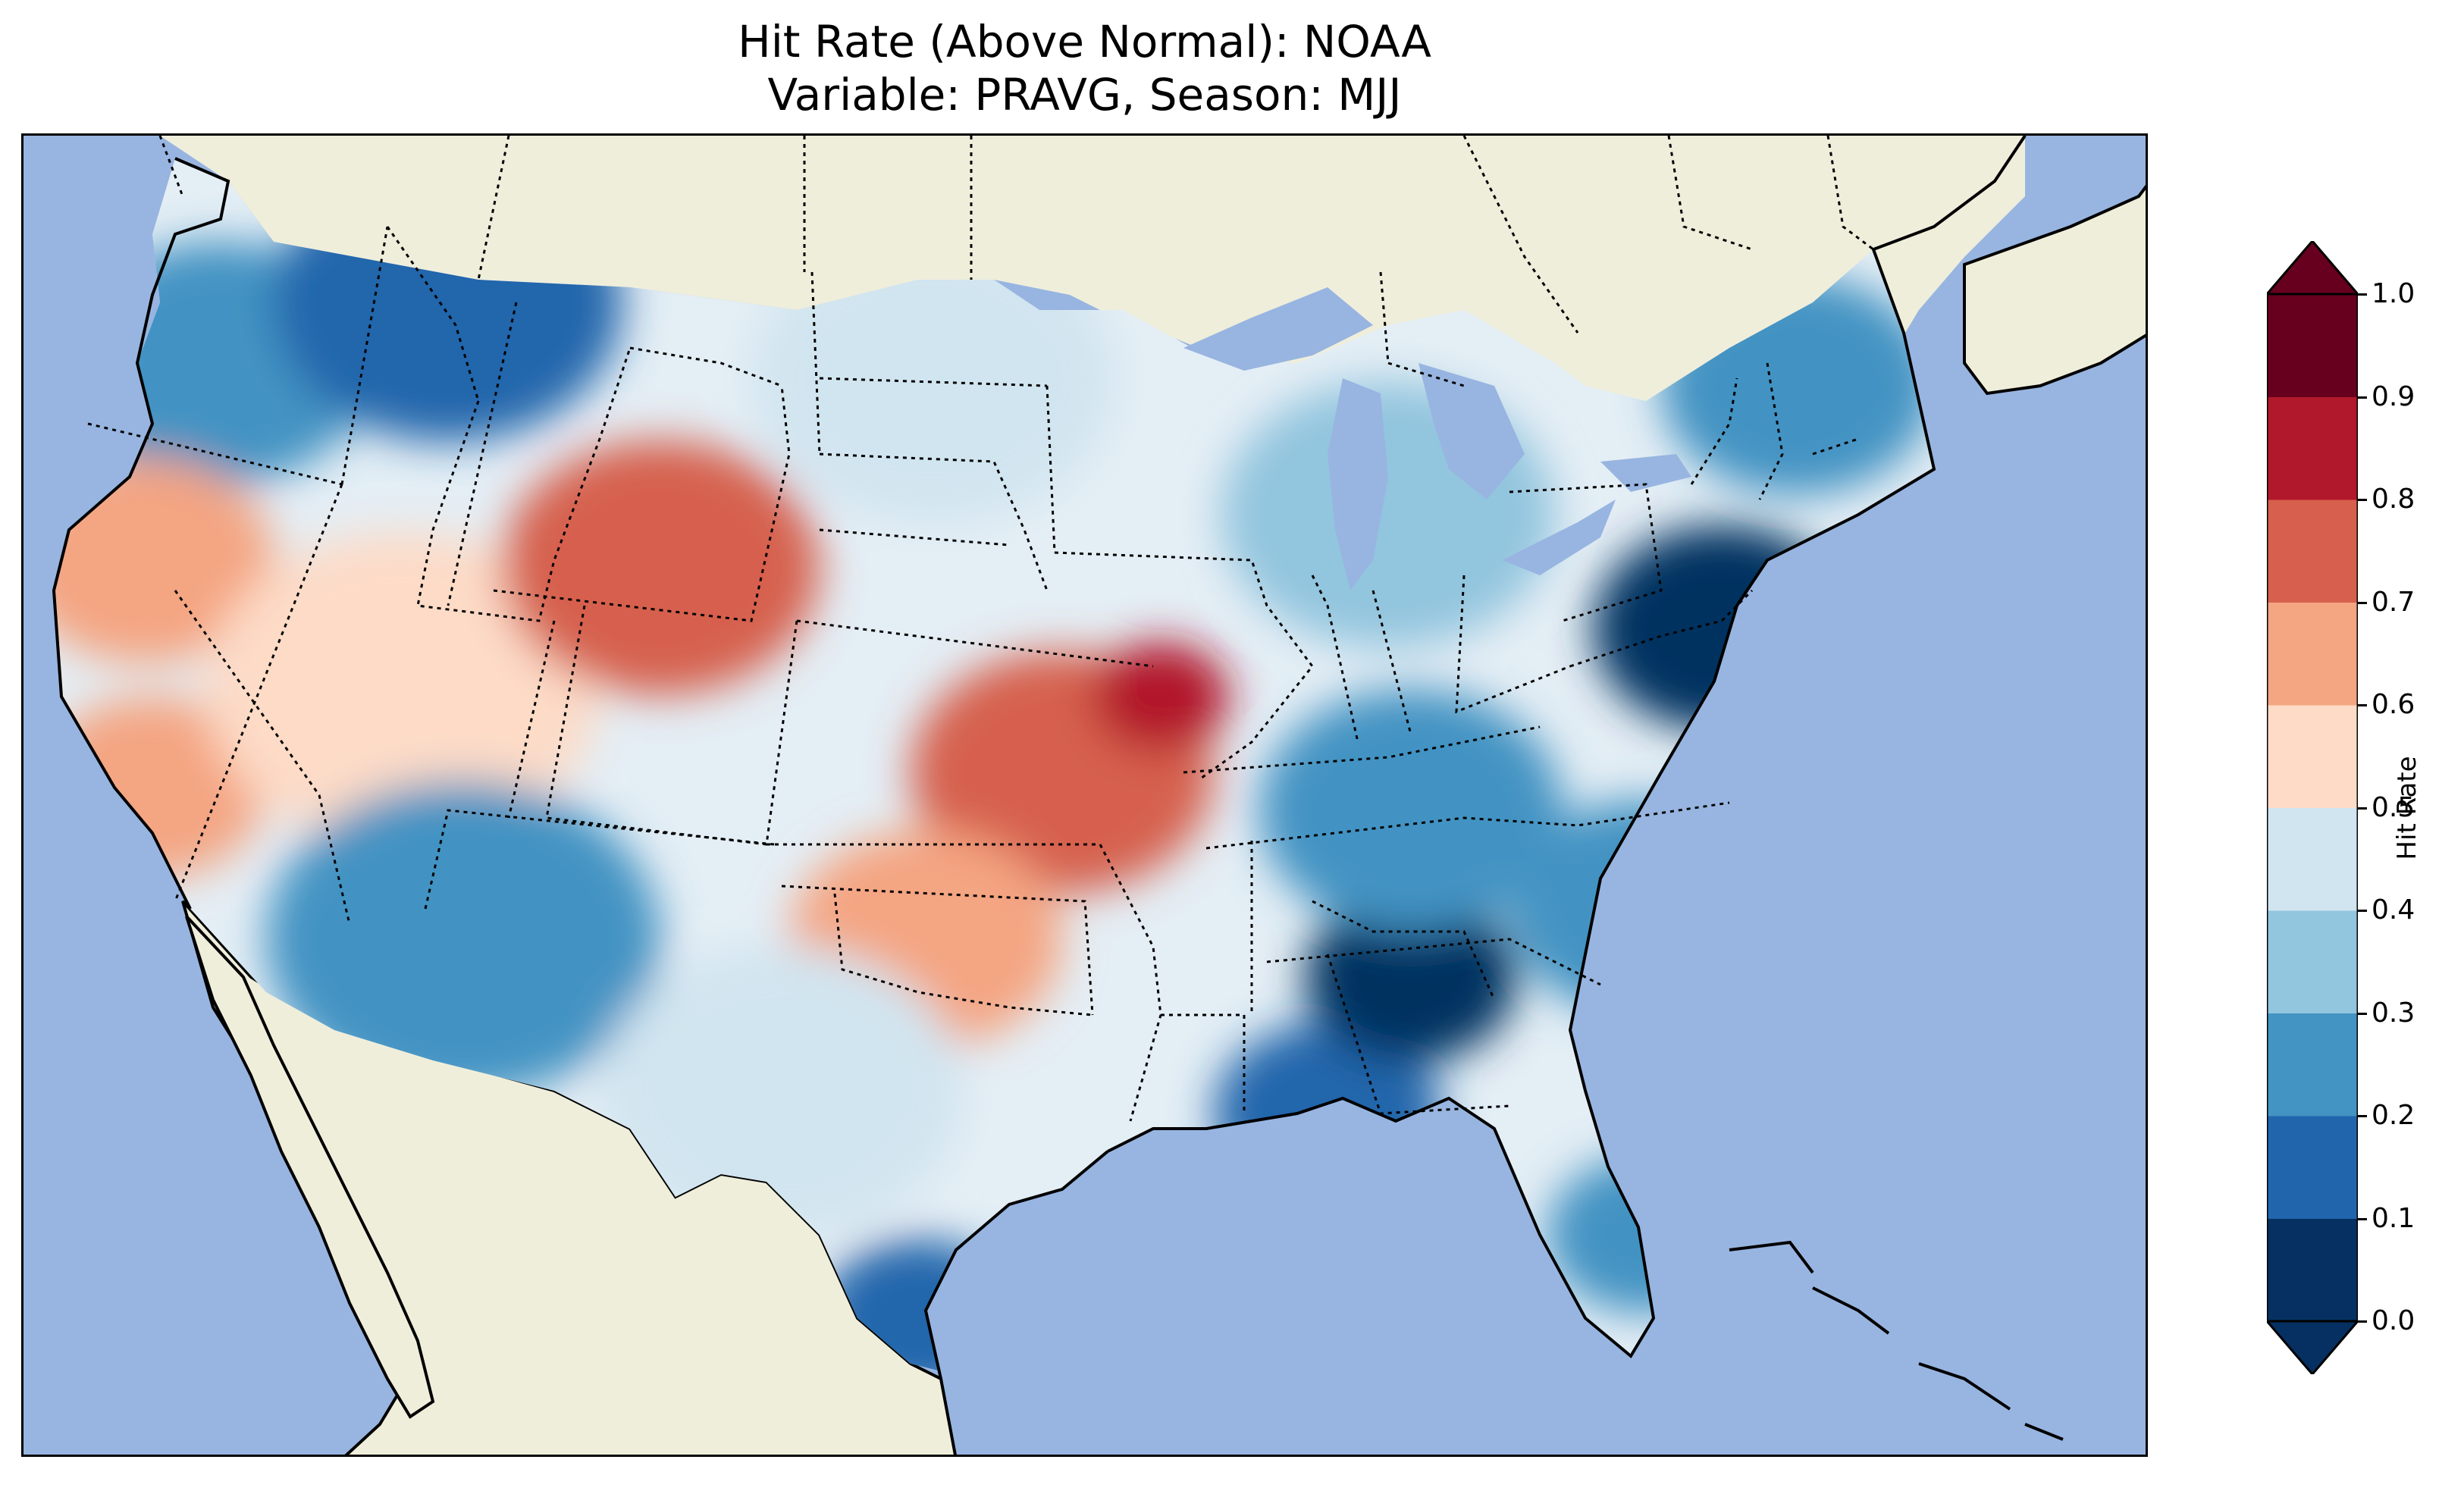 This screenshot has width=2464, height=1494. I want to click on maritimes-land, so click(2054, 290).